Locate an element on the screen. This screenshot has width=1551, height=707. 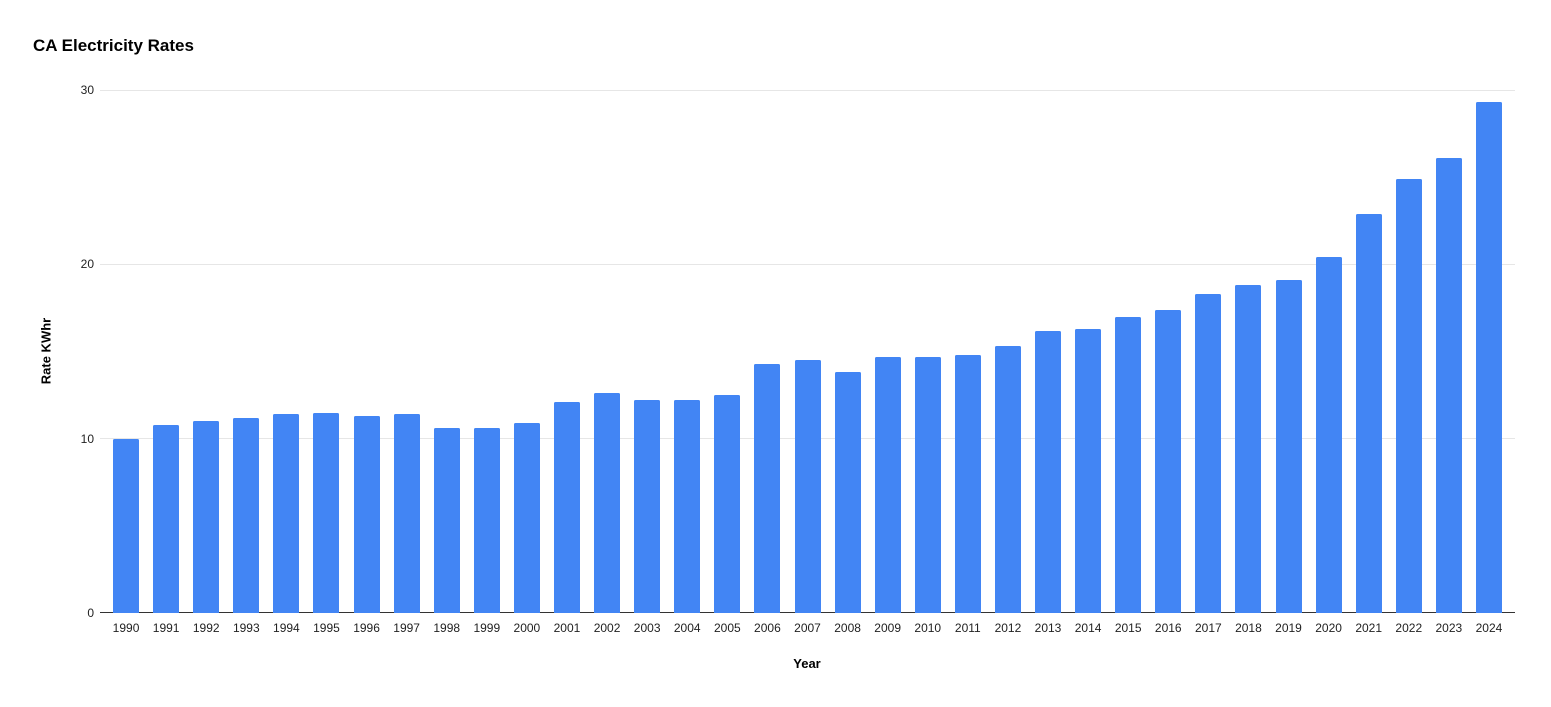
y-axis-title: Rate KWhr is located at coordinates (46, 351).